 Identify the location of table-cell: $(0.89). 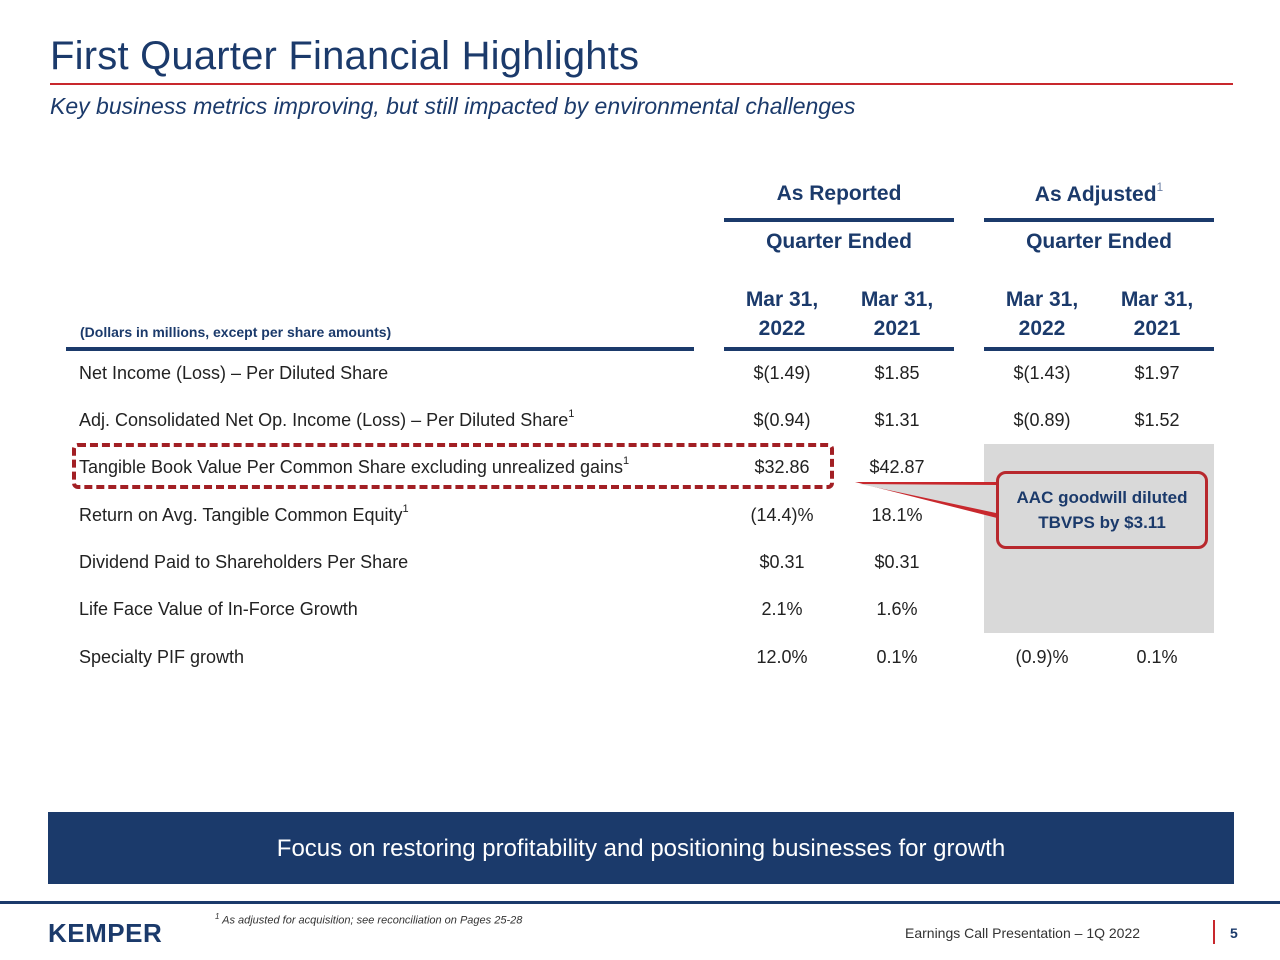
(1042, 420).